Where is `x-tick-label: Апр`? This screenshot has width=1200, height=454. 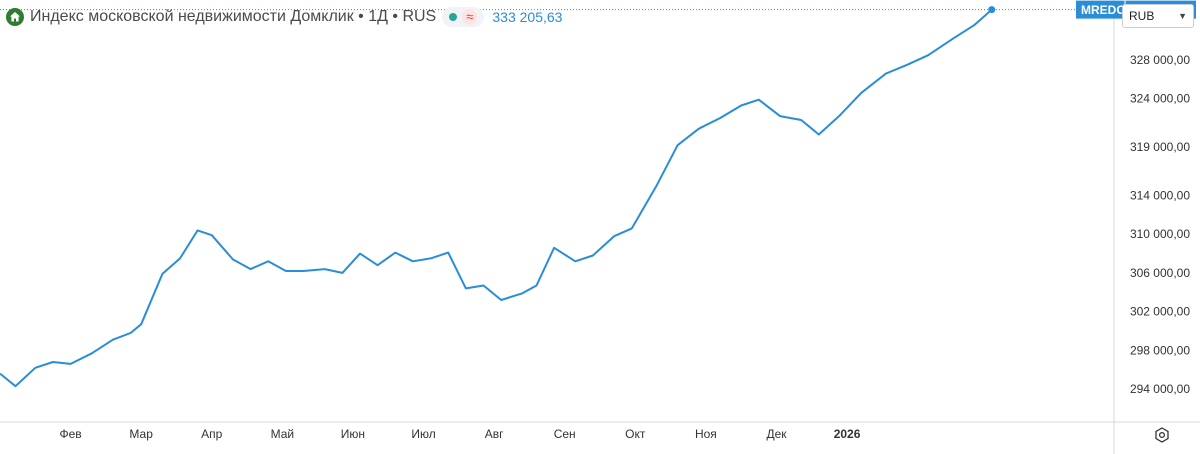 x-tick-label: Апр is located at coordinates (212, 434).